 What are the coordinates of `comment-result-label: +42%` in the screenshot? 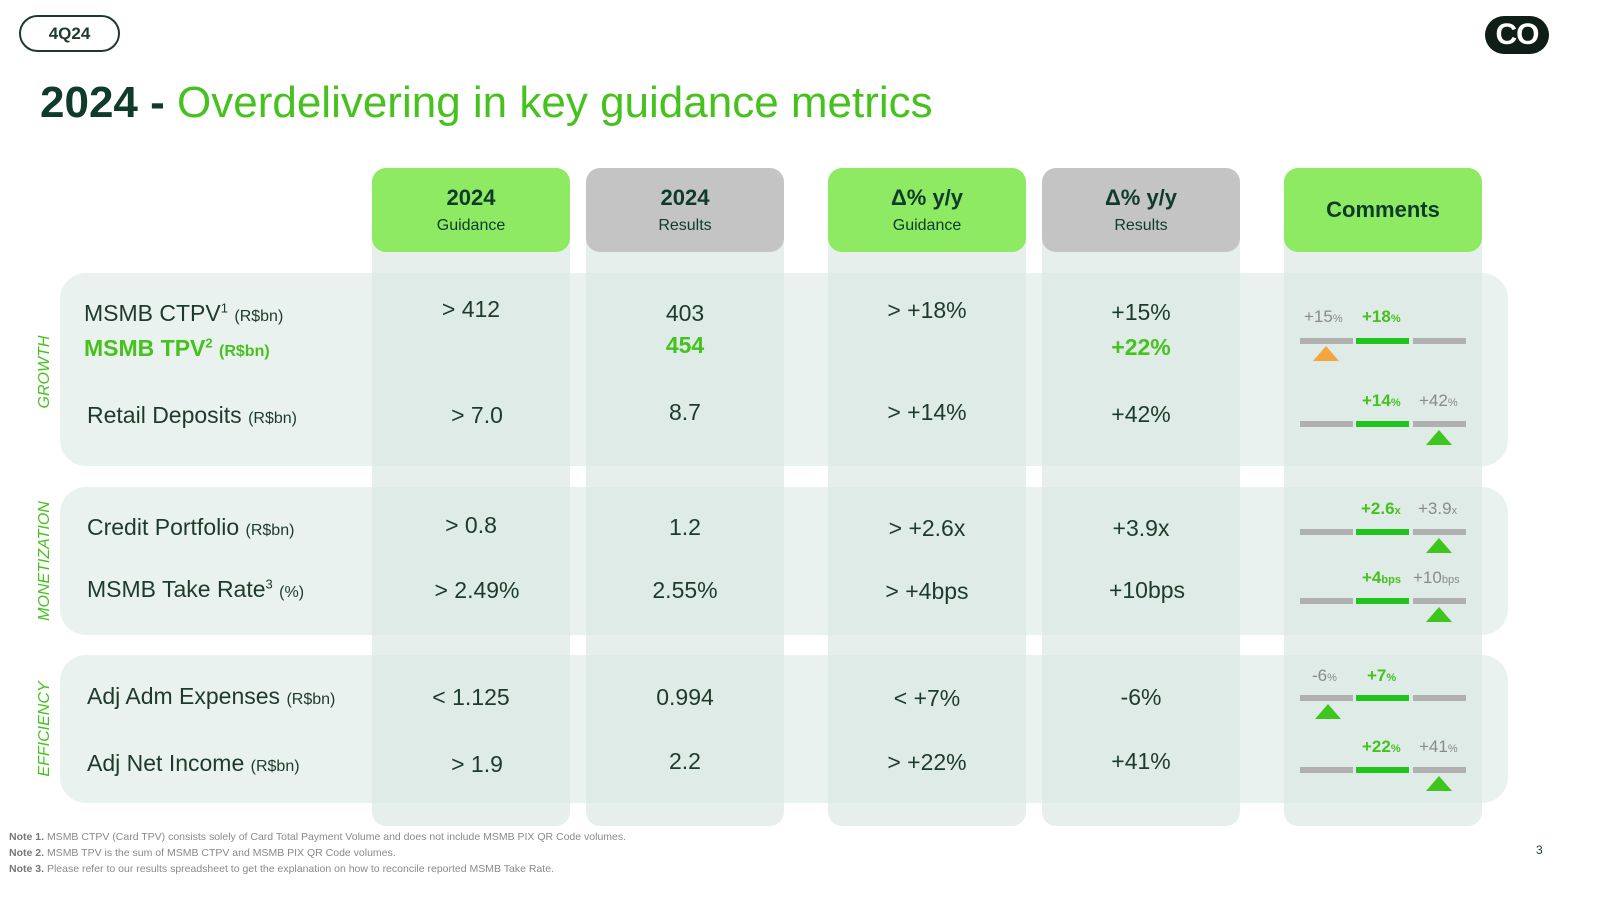 It's located at (1438, 401).